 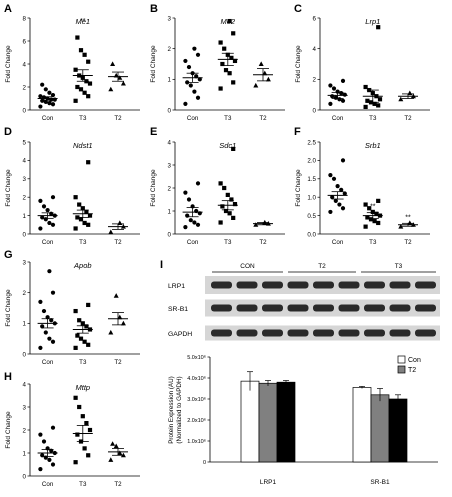 I want to click on y-axis-label: Protein Expression (AU), so click(x=171, y=410).